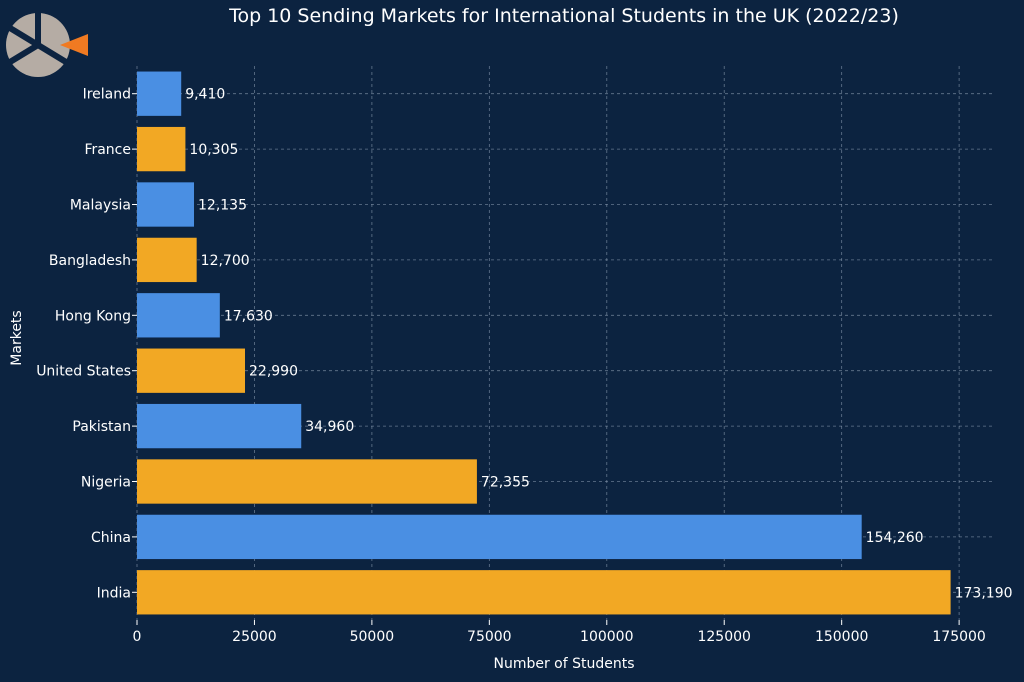  Describe the element at coordinates (895, 538) in the screenshot. I see `value-label: 154,260` at that location.